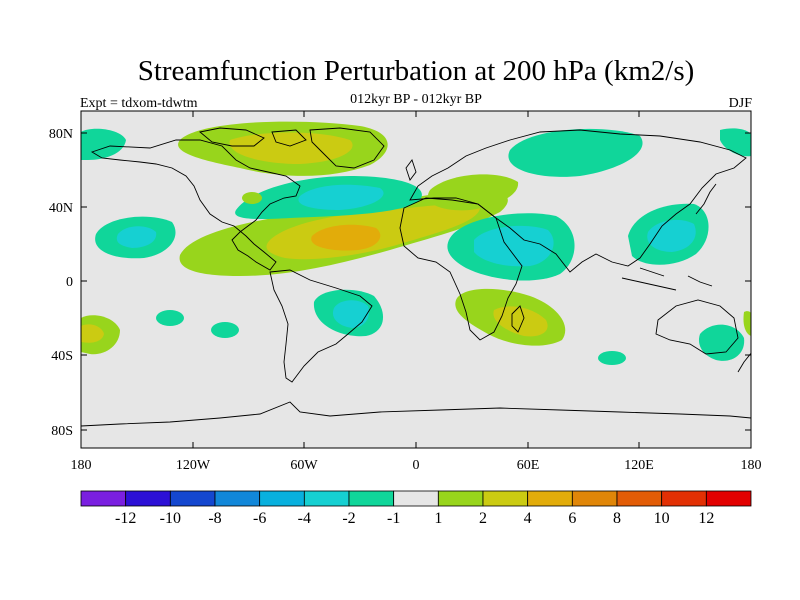 Image resolution: width=800 pixels, height=600 pixels. Describe the element at coordinates (193, 465) in the screenshot. I see `lon-label-120w: 120W` at that location.